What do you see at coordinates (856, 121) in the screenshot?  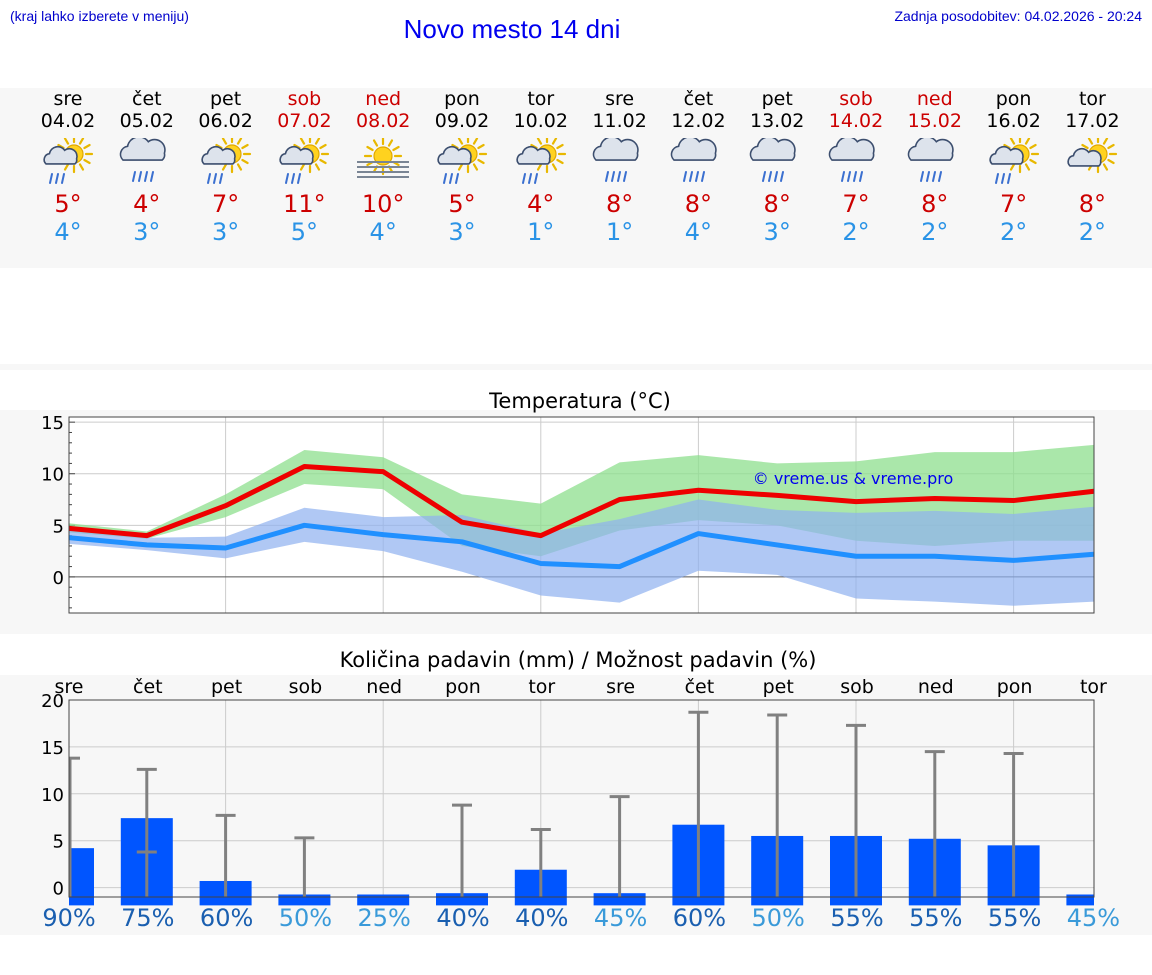 I see `day-date: 14.02` at bounding box center [856, 121].